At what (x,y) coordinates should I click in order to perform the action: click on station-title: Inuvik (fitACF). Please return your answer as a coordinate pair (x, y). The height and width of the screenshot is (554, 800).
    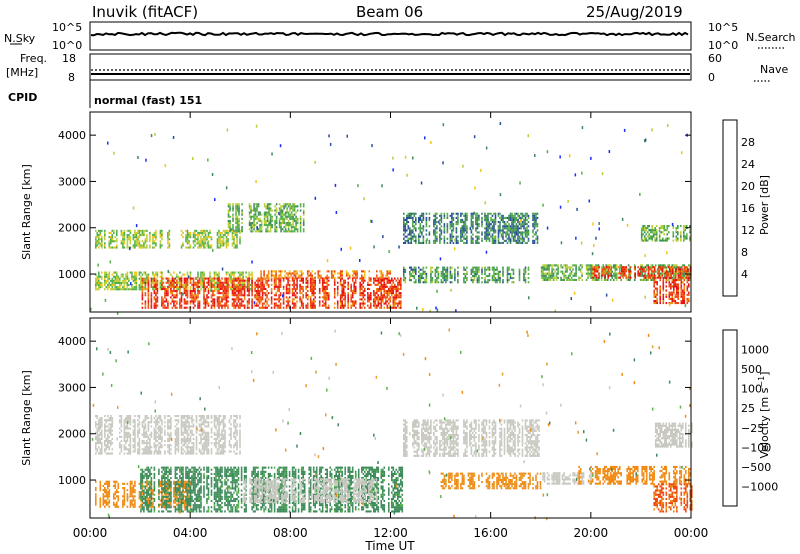
    Looking at the image, I should click on (145, 12).